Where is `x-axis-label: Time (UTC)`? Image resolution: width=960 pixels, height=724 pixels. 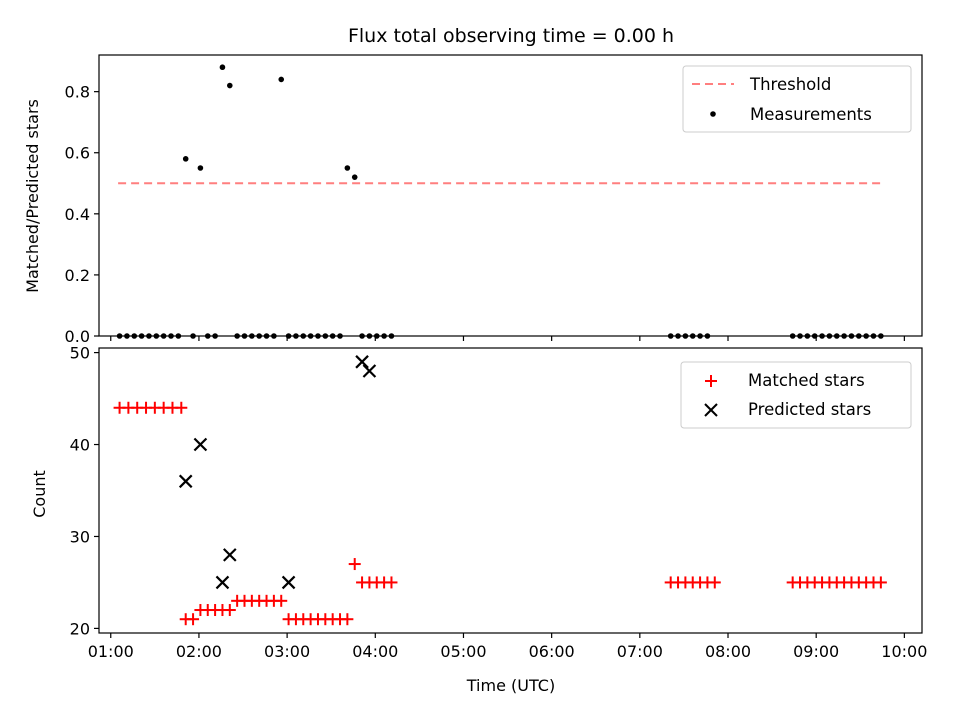
x-axis-label: Time (UTC) is located at coordinates (510, 685).